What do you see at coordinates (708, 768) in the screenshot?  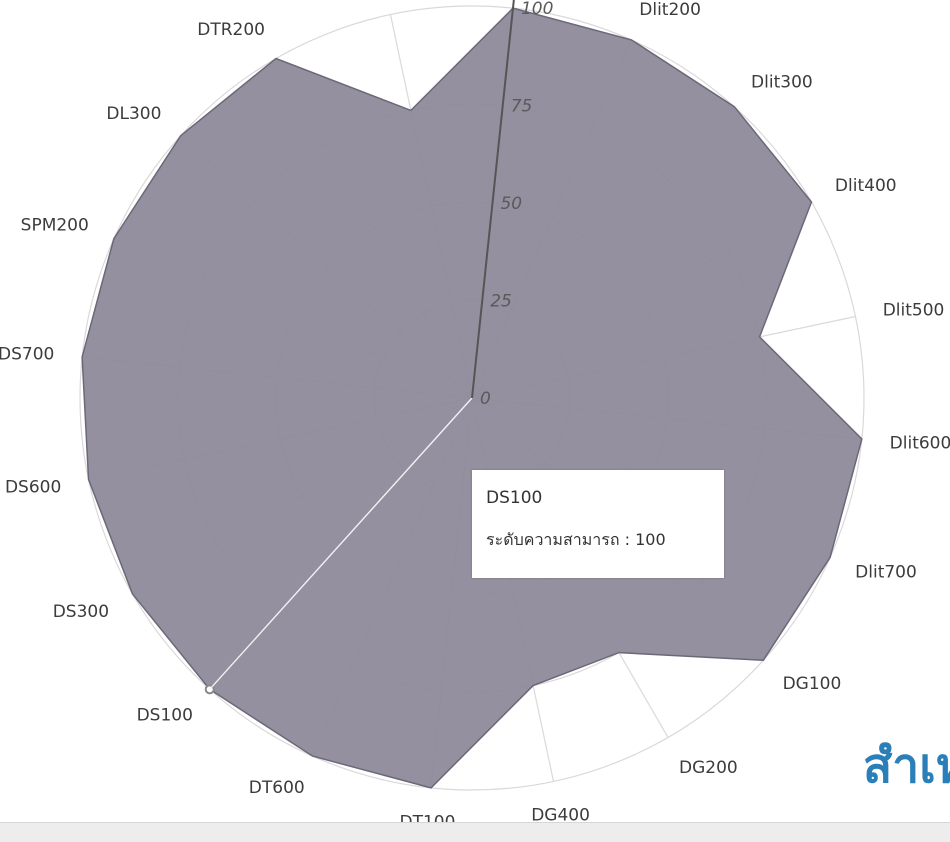 I see `category-label-dg200: DG200` at bounding box center [708, 768].